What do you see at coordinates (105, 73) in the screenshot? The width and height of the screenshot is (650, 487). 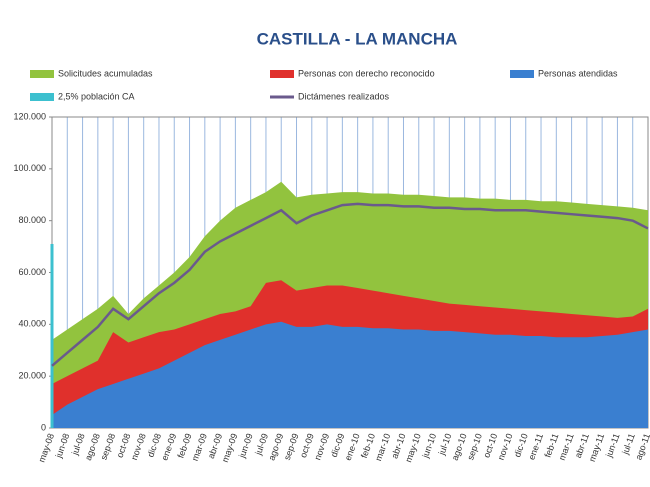 I see `legend-label: Solicitudes acumuladas` at bounding box center [105, 73].